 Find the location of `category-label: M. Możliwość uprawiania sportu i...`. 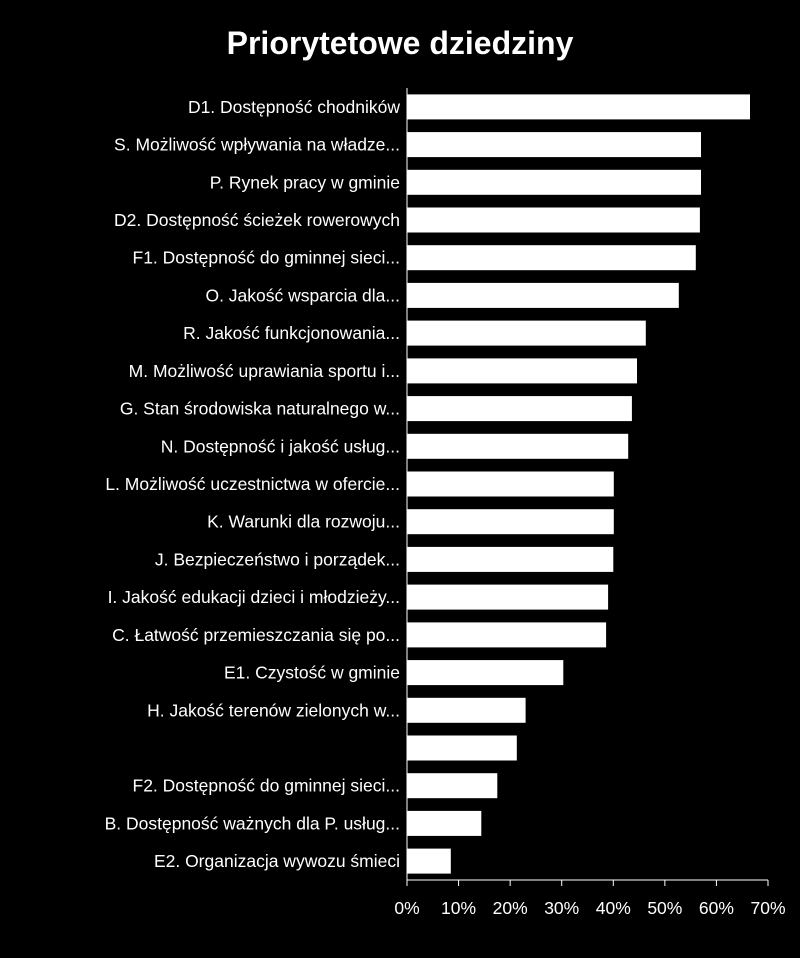

category-label: M. Możliwość uprawiania sportu i... is located at coordinates (264, 371).